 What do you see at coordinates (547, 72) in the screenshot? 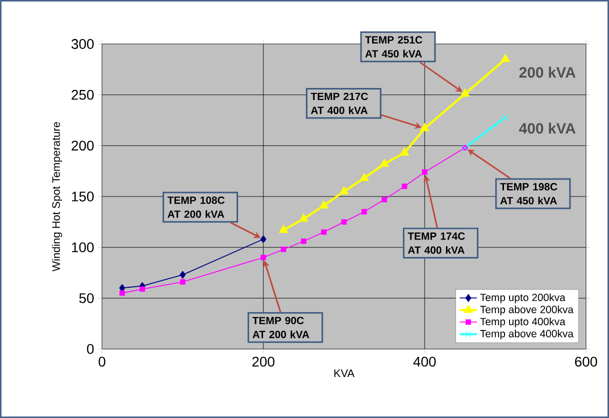
I see `annotation: 200 kVA` at bounding box center [547, 72].